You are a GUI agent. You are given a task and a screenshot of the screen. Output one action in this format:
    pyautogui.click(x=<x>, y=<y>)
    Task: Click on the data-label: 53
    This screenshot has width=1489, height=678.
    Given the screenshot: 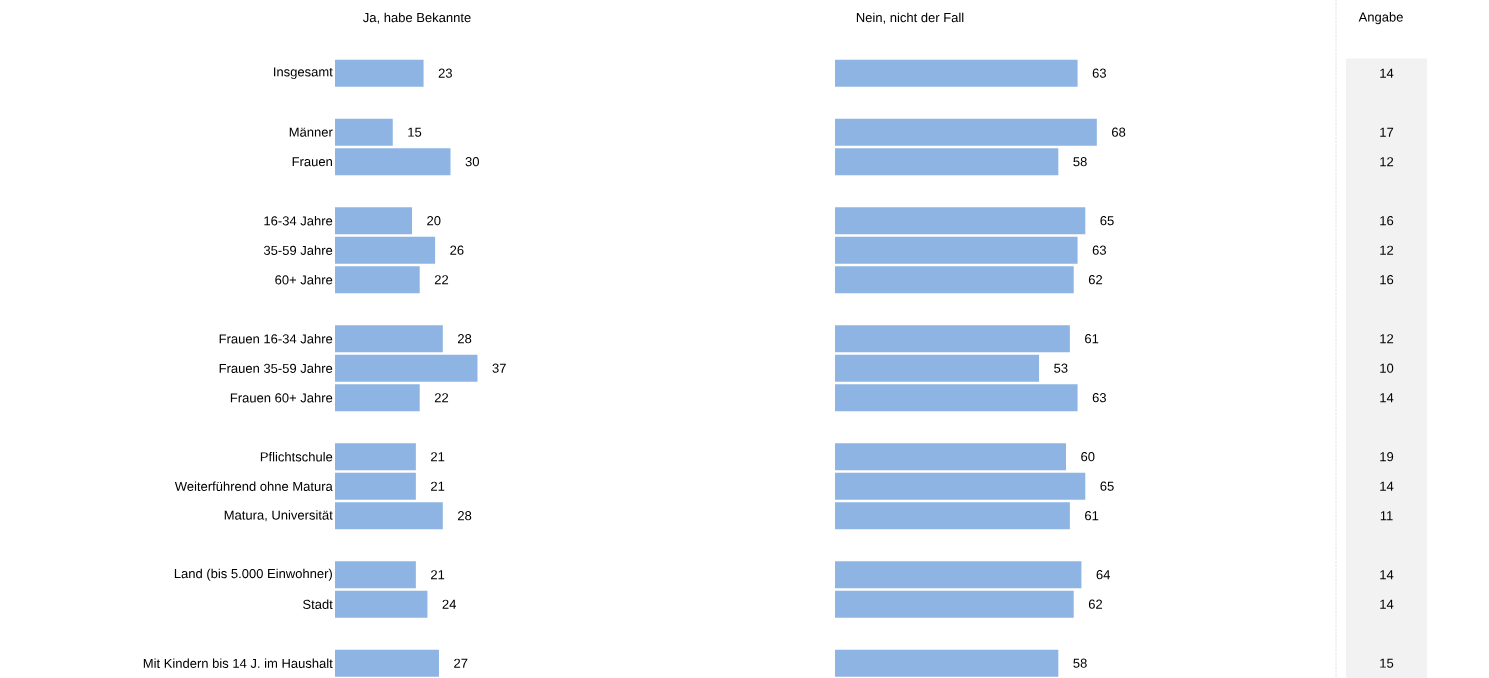 What is the action you would take?
    pyautogui.click(x=1061, y=368)
    